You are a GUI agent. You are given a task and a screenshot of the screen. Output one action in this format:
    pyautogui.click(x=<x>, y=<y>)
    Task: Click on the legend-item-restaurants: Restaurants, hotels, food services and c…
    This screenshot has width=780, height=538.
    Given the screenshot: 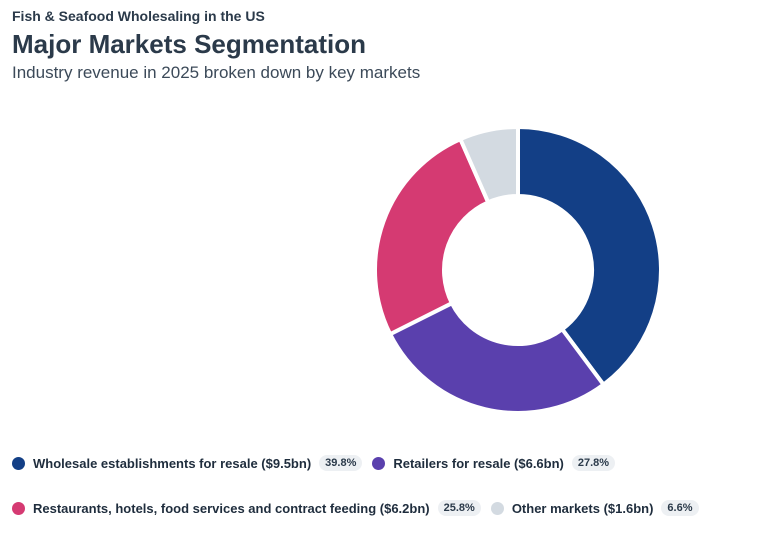 What is the action you would take?
    pyautogui.click(x=246, y=508)
    